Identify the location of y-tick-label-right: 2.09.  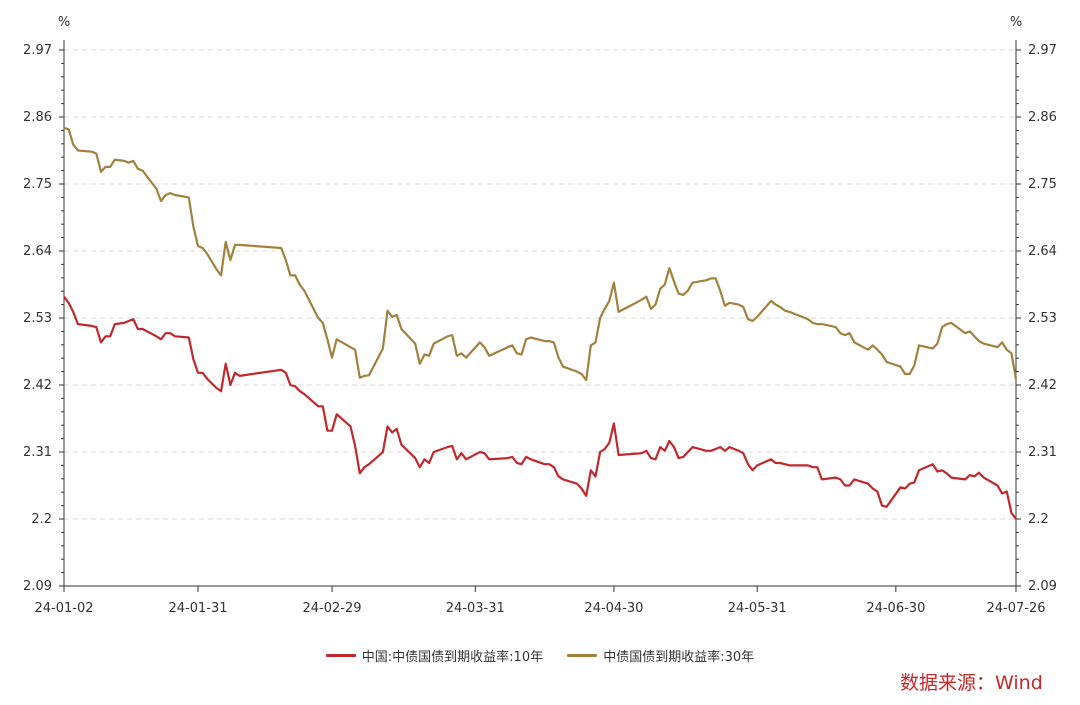
(1042, 586).